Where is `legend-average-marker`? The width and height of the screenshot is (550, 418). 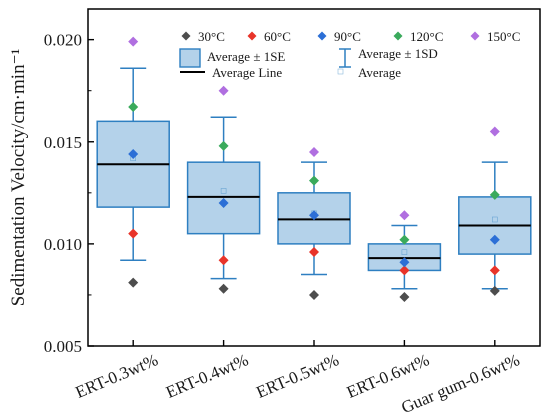 legend-average-marker is located at coordinates (340, 71).